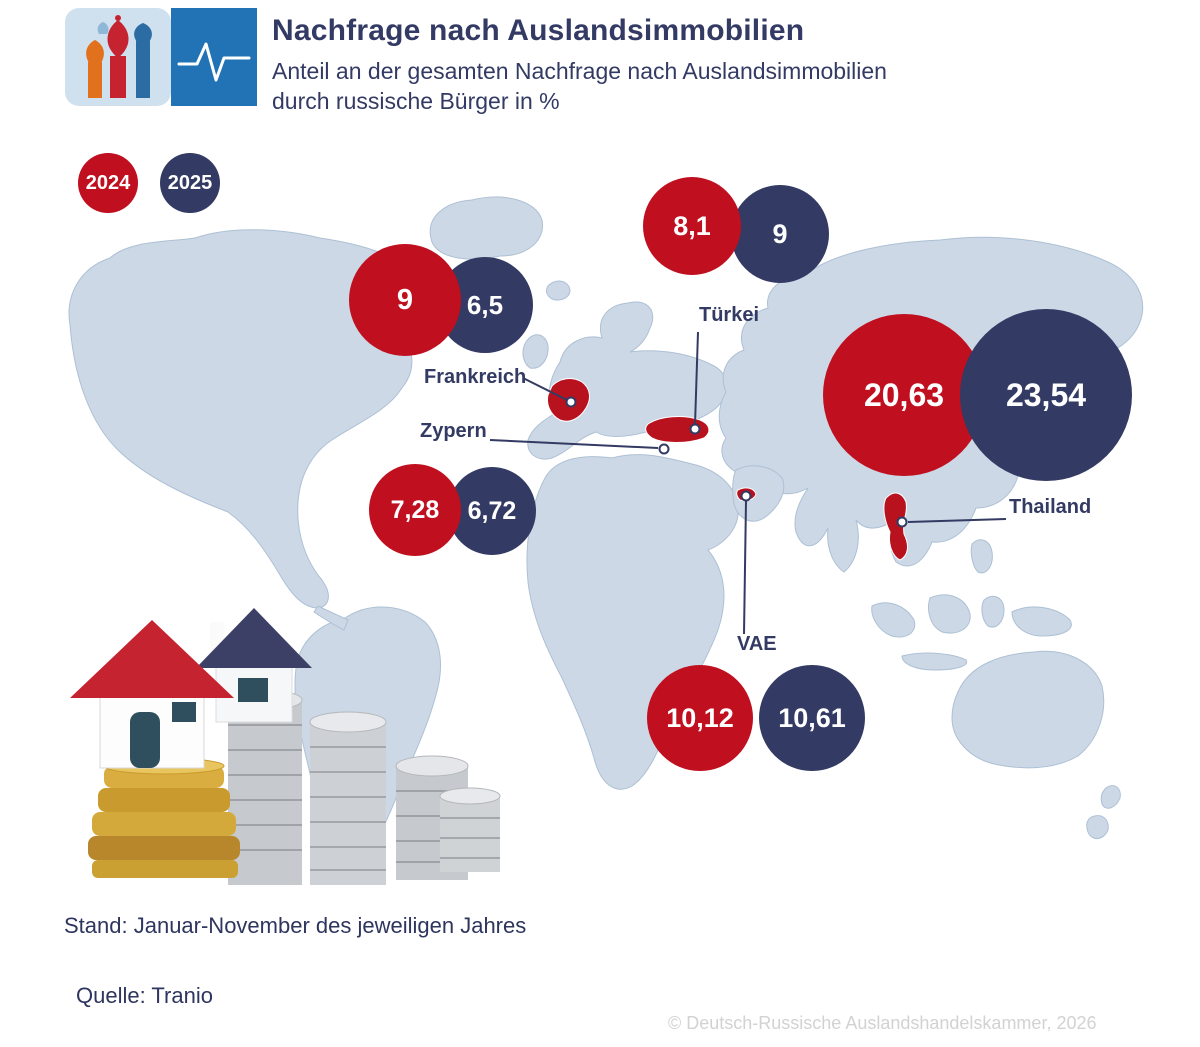 The image size is (1200, 1047). I want to click on island-new-zealand-south, so click(1097, 827).